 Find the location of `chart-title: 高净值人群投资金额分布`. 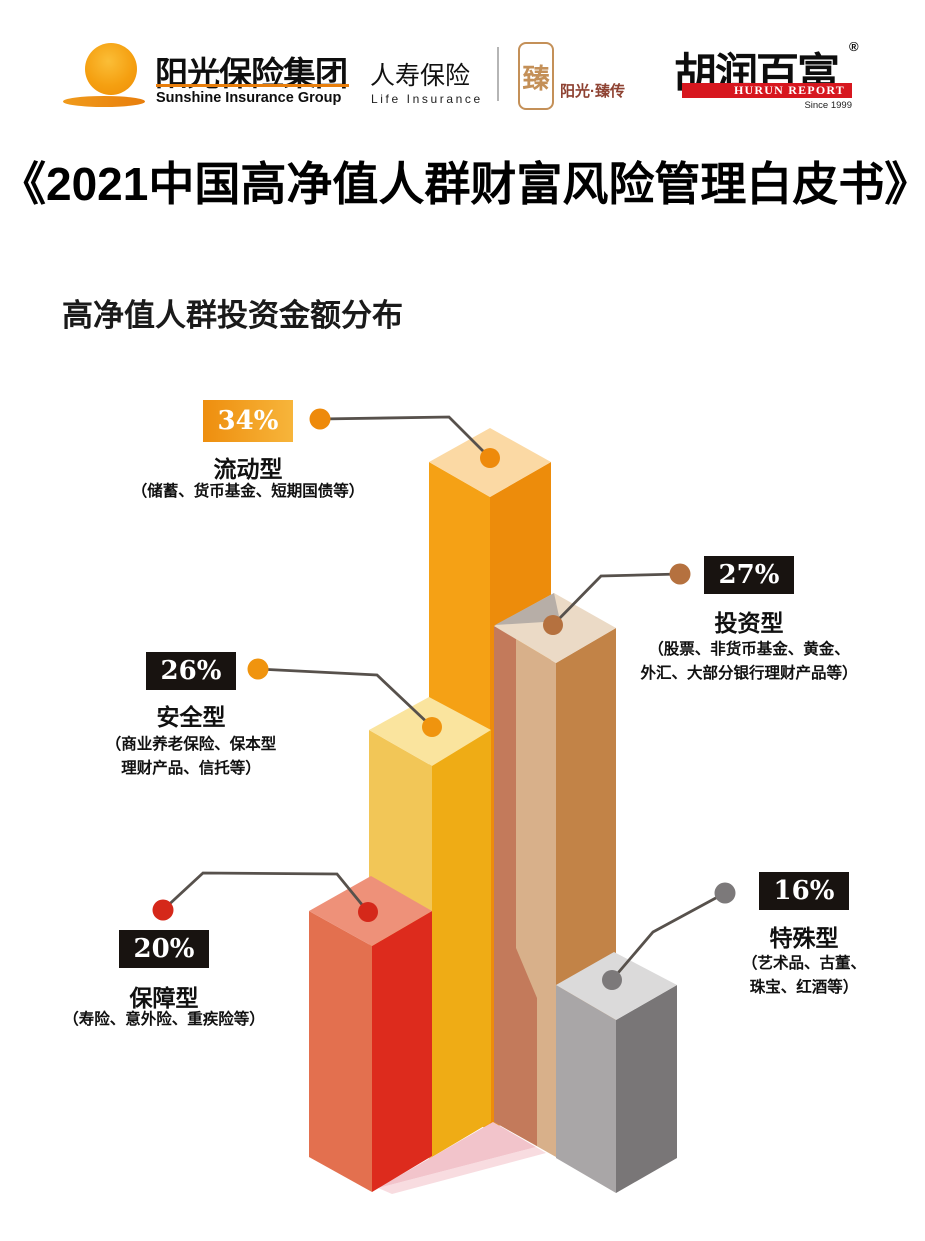

chart-title: 高净值人群投资金额分布 is located at coordinates (232, 315).